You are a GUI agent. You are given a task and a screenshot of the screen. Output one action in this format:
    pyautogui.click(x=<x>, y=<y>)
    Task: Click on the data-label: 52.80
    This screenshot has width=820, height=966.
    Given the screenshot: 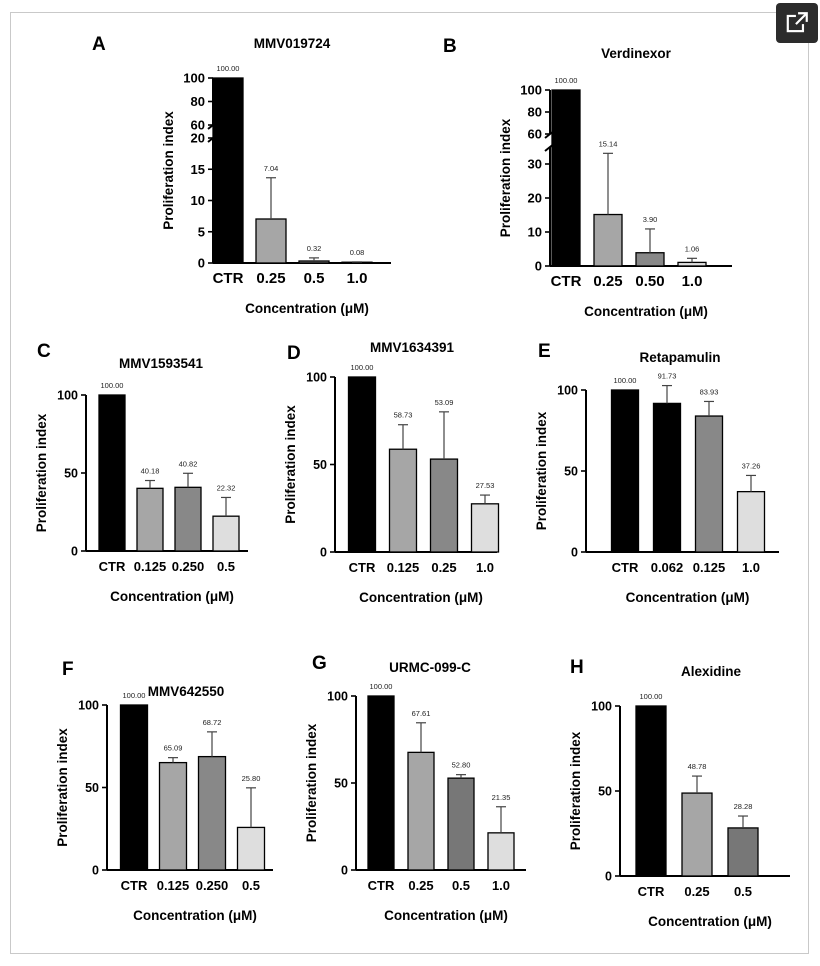 What is the action you would take?
    pyautogui.click(x=461, y=765)
    